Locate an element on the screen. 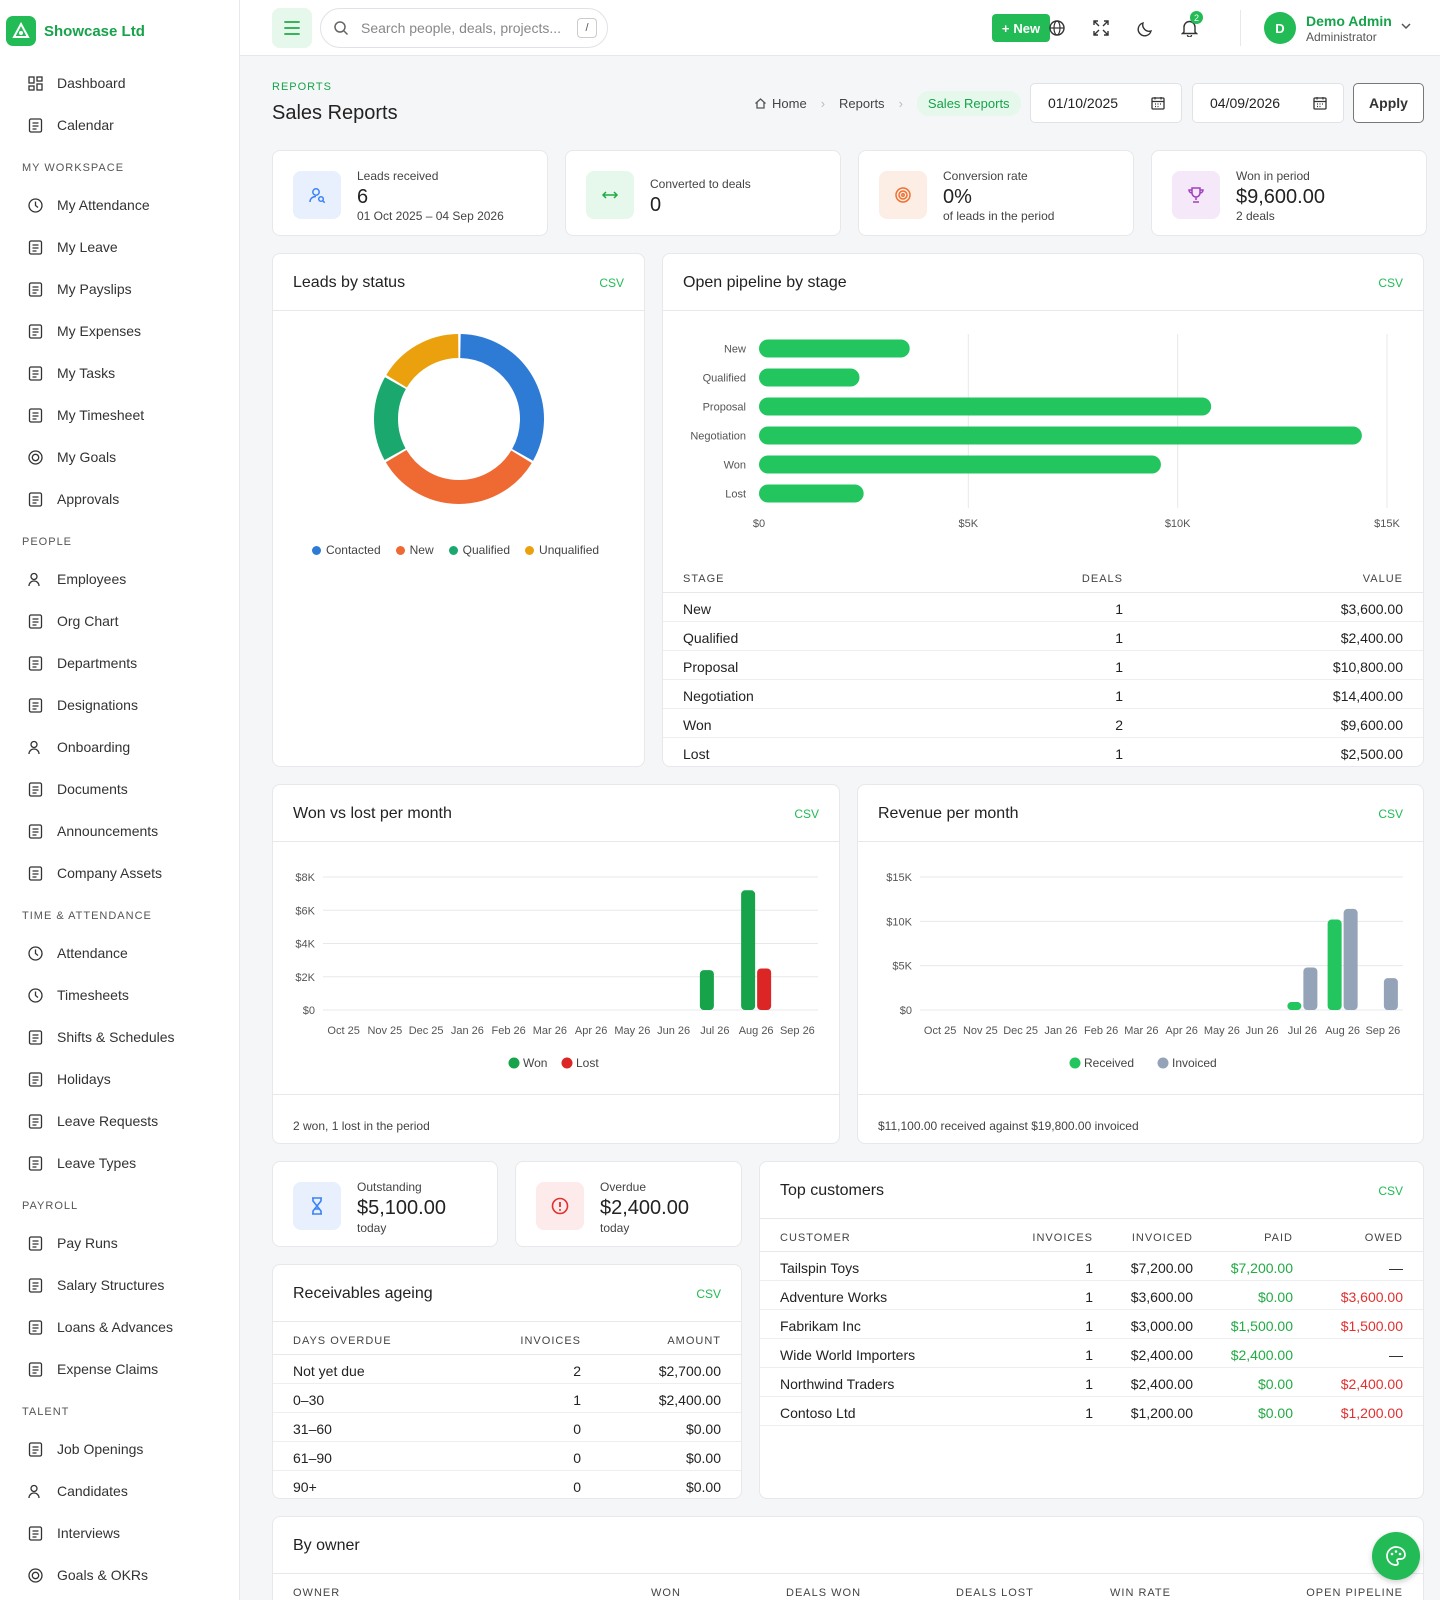  sidebar-item-departments: Departments is located at coordinates (119, 663).